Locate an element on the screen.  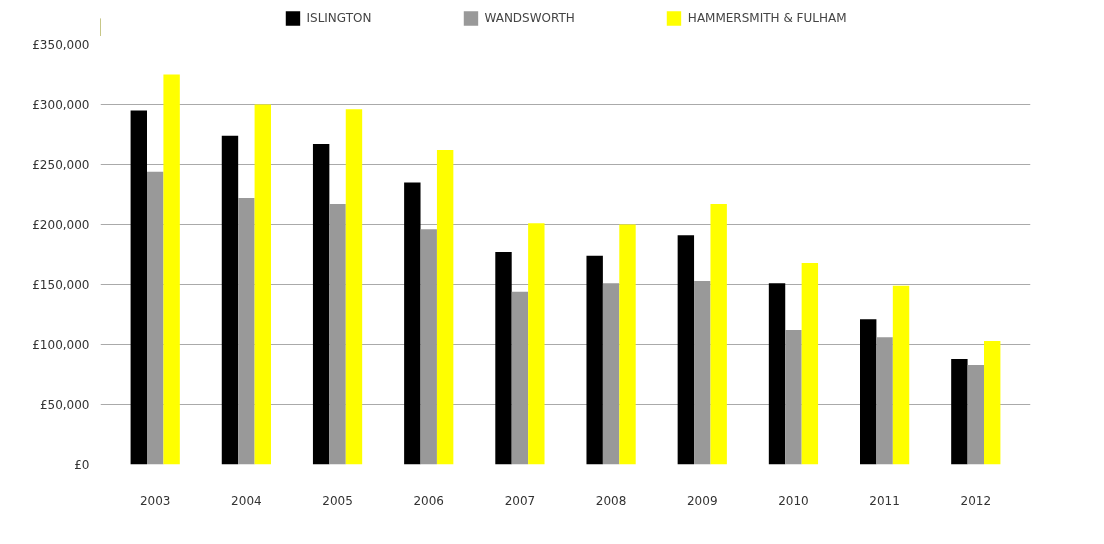
y-tick-label: £150,000 is located at coordinates (61, 284).